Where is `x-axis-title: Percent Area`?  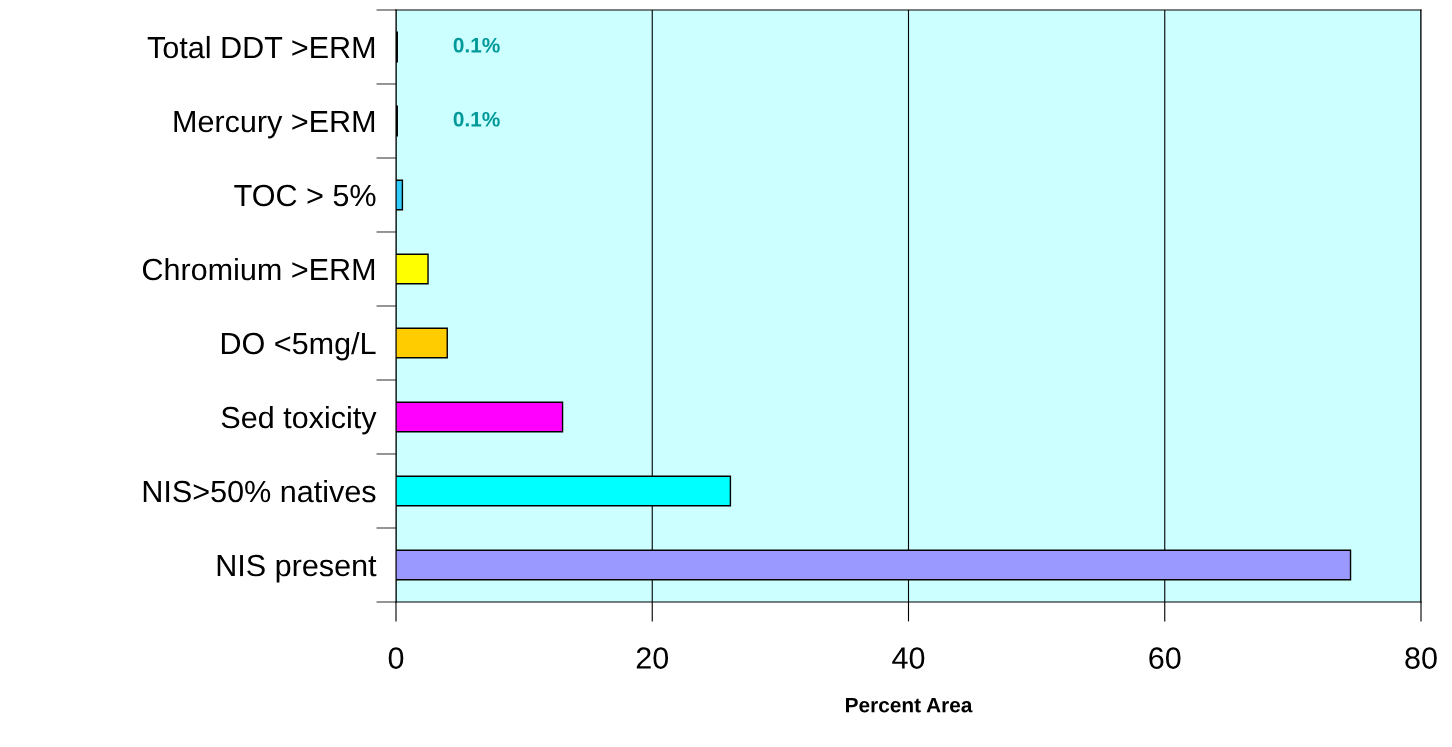
x-axis-title: Percent Area is located at coordinates (909, 705).